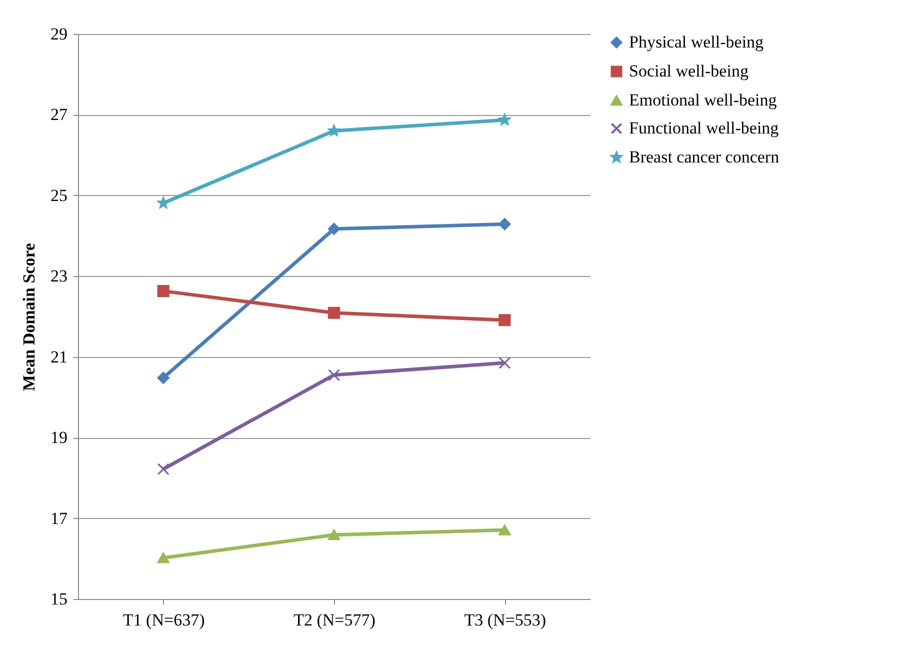  I want to click on x-tick-label: T3 (N=553), so click(505, 620).